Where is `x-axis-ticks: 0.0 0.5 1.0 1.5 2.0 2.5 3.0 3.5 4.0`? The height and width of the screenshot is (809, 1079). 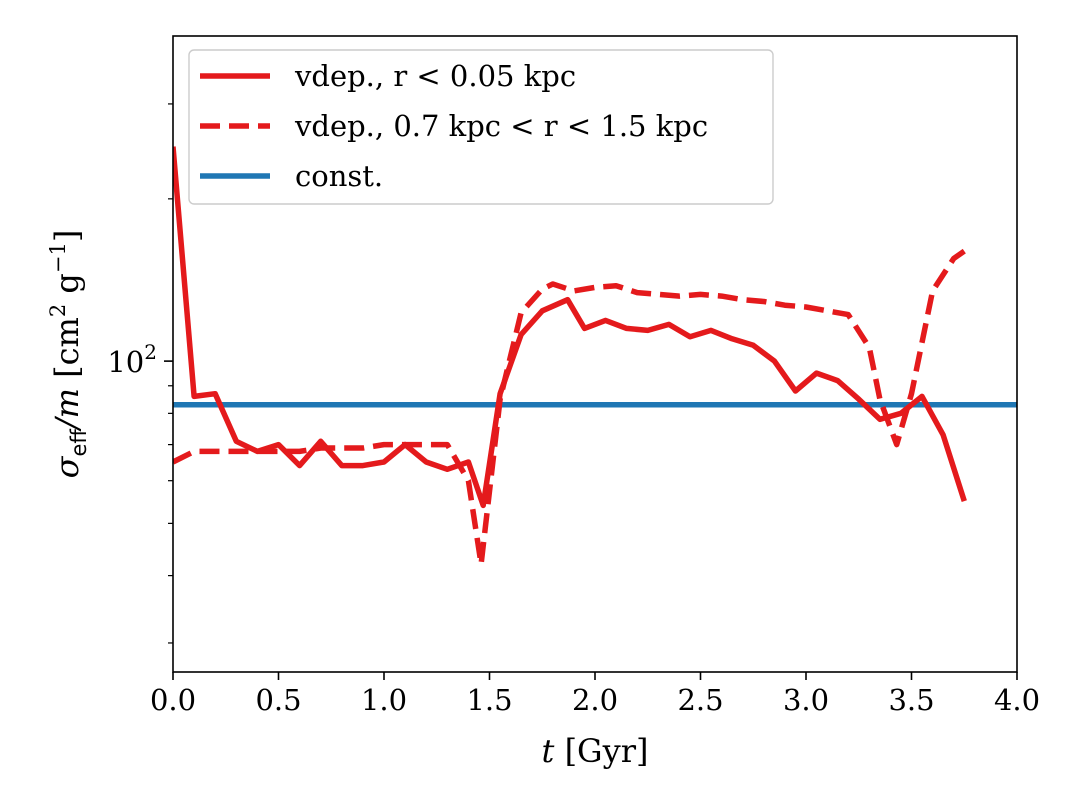 x-axis-ticks: 0.0 0.5 1.0 1.5 2.0 2.5 3.0 3.5 4.0 is located at coordinates (595, 694).